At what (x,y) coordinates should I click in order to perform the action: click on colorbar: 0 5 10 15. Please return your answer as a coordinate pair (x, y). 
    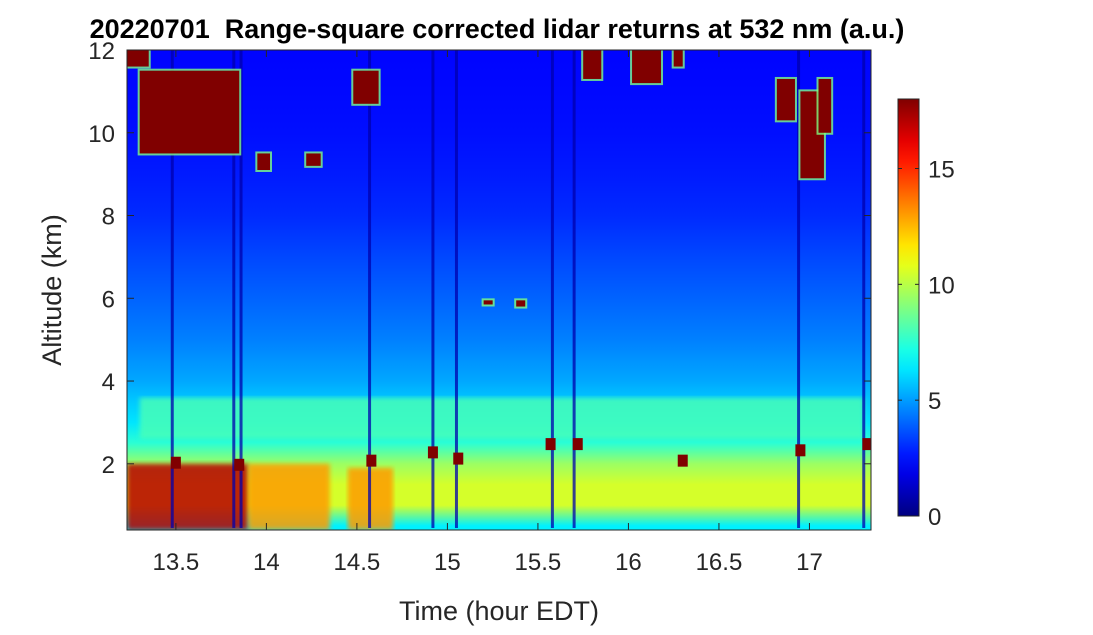
    Looking at the image, I should click on (926, 314).